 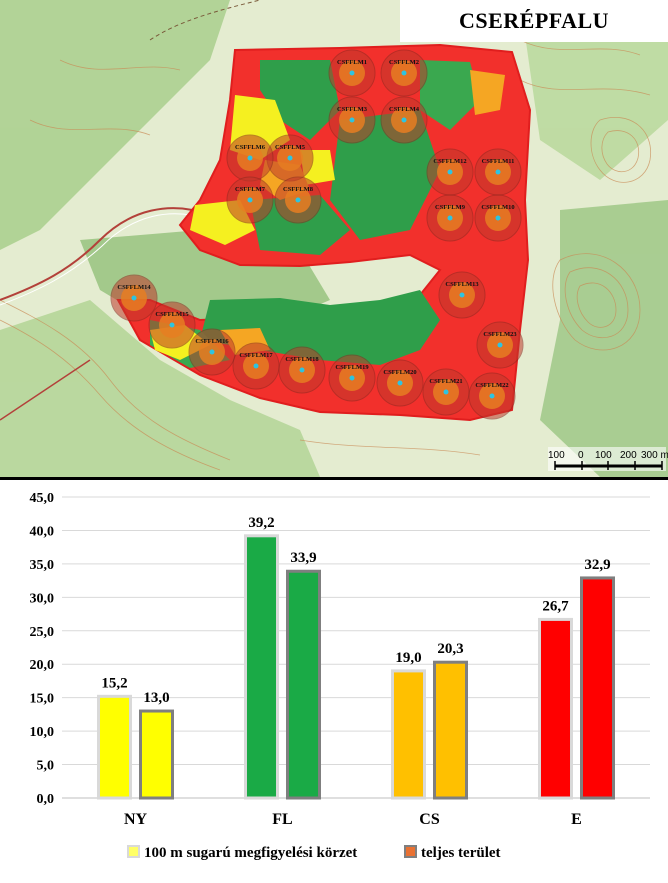 I want to click on monitoring-plot: CSFFLM15, so click(x=172, y=325).